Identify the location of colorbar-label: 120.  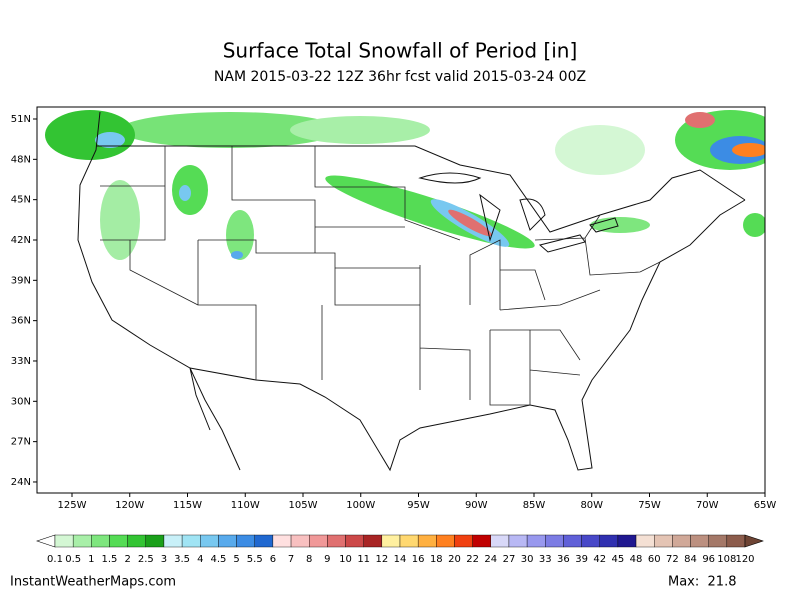
(744, 559).